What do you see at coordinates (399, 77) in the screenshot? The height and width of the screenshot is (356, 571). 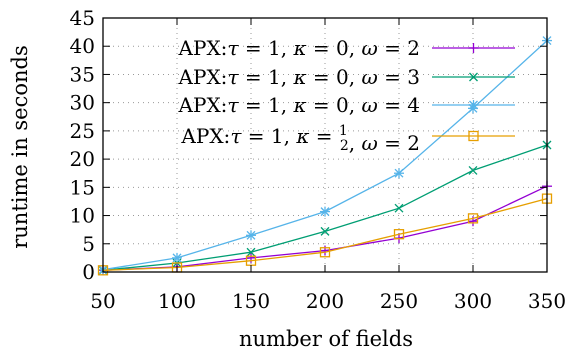 I see `legend-part: = 3` at bounding box center [399, 77].